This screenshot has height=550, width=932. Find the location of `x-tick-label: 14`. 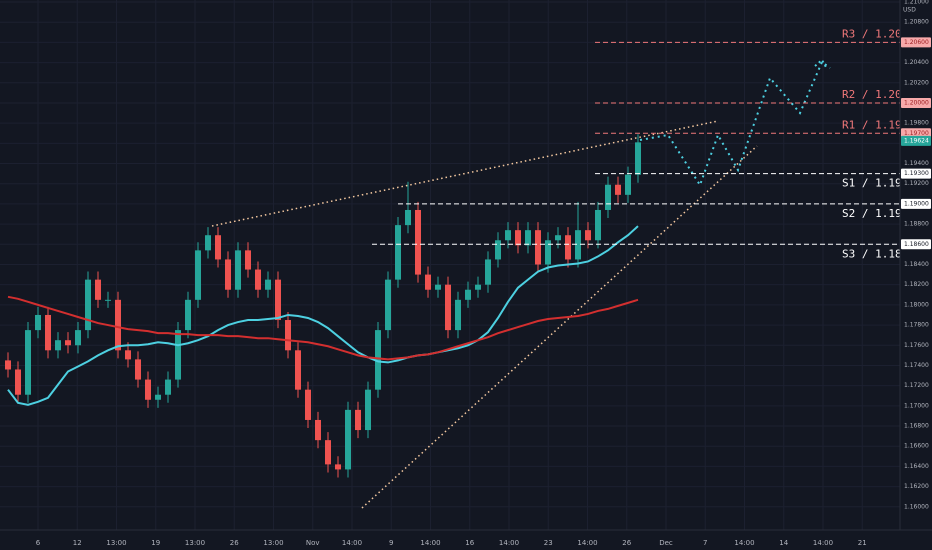

x-tick-label: 14 is located at coordinates (783, 543).